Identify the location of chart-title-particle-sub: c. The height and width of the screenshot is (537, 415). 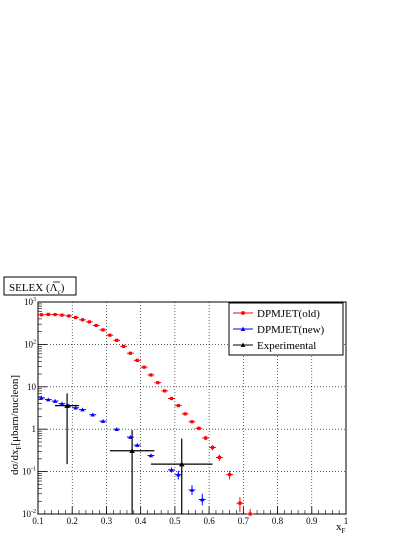
(59, 292).